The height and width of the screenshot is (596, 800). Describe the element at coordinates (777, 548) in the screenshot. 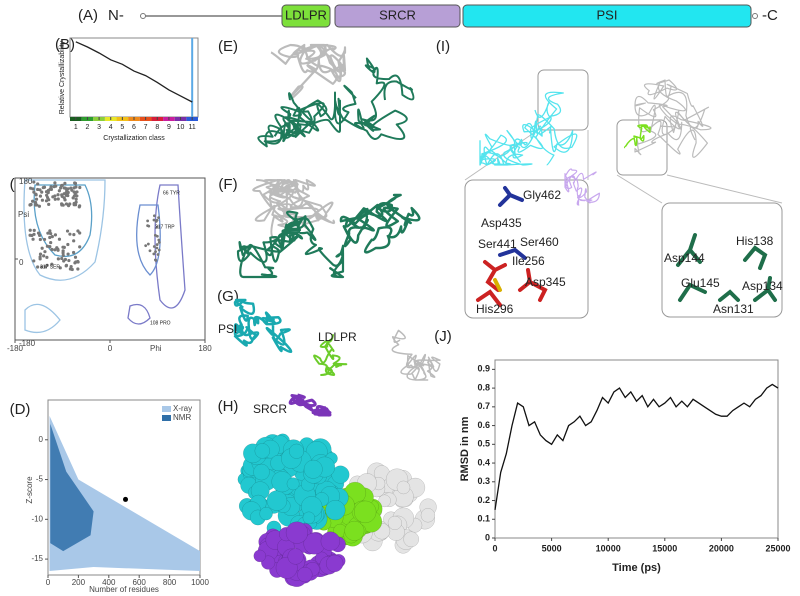

I see `x-tick-label: 25000` at that location.